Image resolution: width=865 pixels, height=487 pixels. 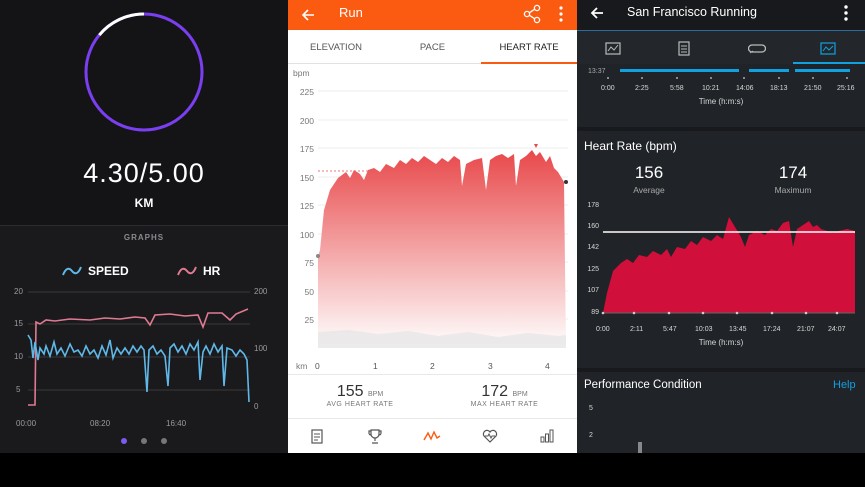 What do you see at coordinates (375, 436) in the screenshot?
I see `trophy-icon` at bounding box center [375, 436].